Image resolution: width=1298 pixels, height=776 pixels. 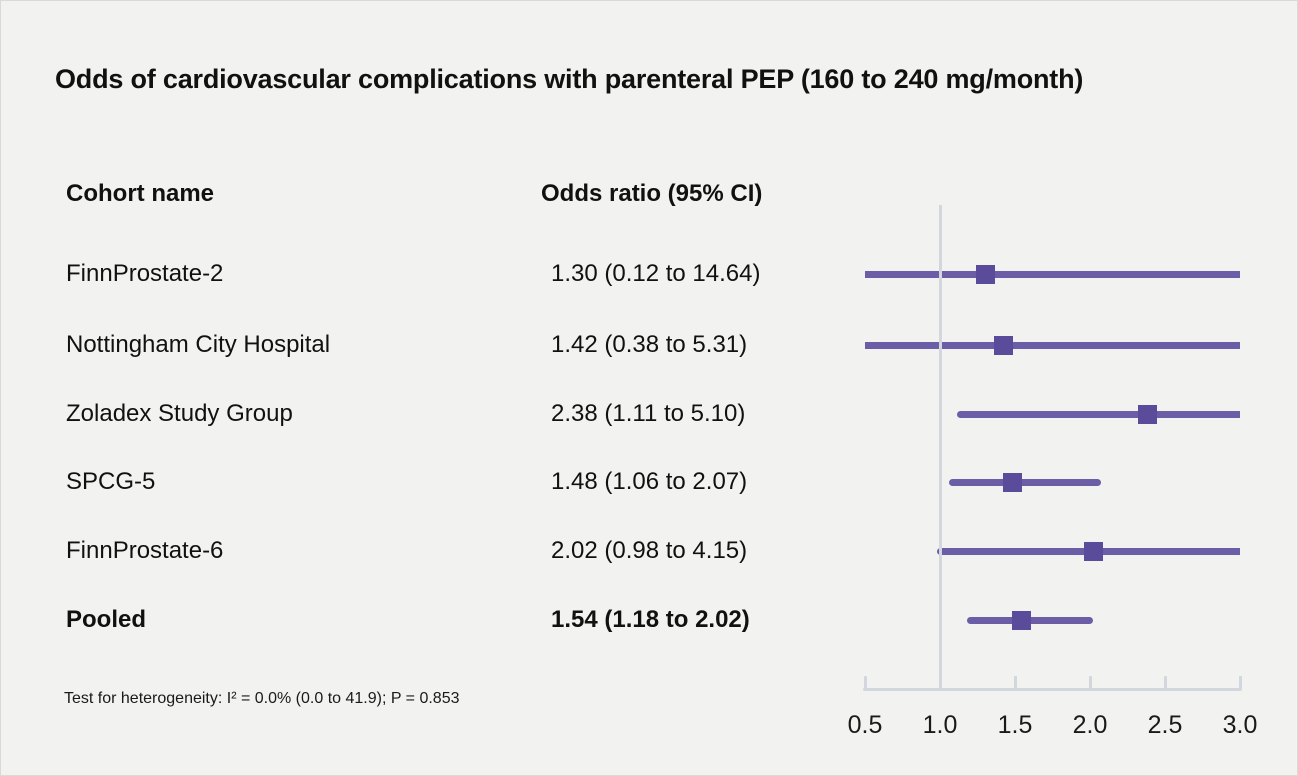 I want to click on x-axis-tick-label: 1.0, so click(x=940, y=725).